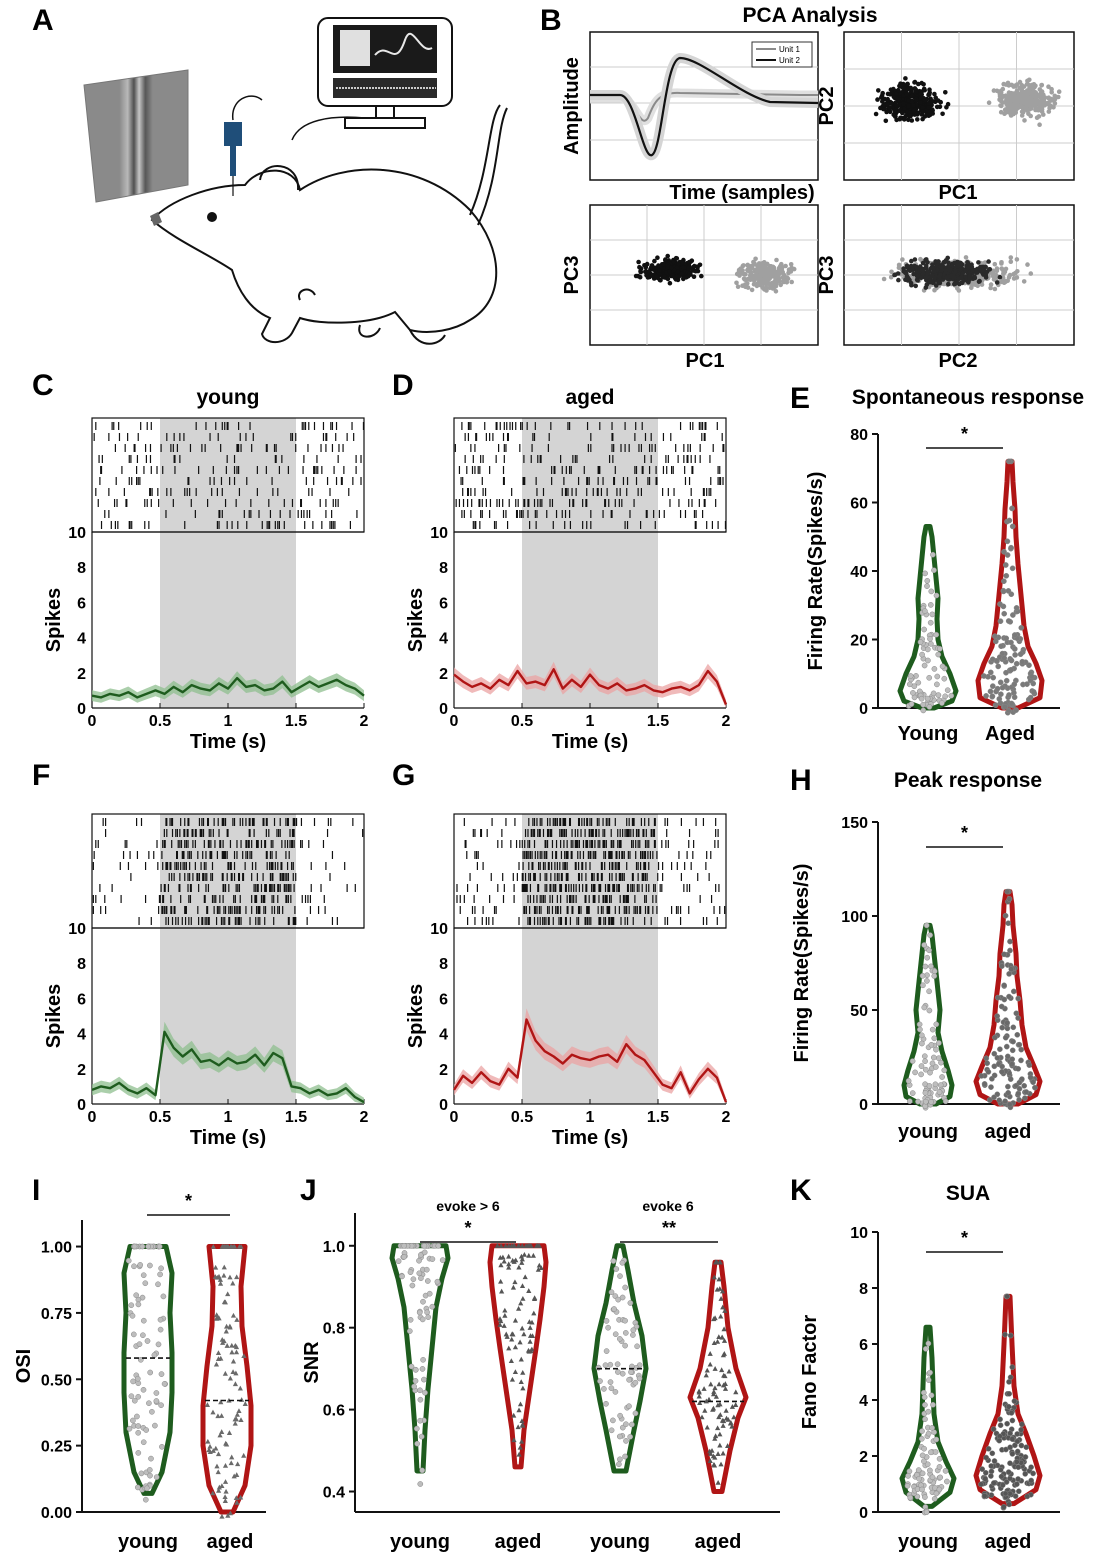 This screenshot has width=1104, height=1560. I want to click on y-tick-label: 0, so click(443, 1105).